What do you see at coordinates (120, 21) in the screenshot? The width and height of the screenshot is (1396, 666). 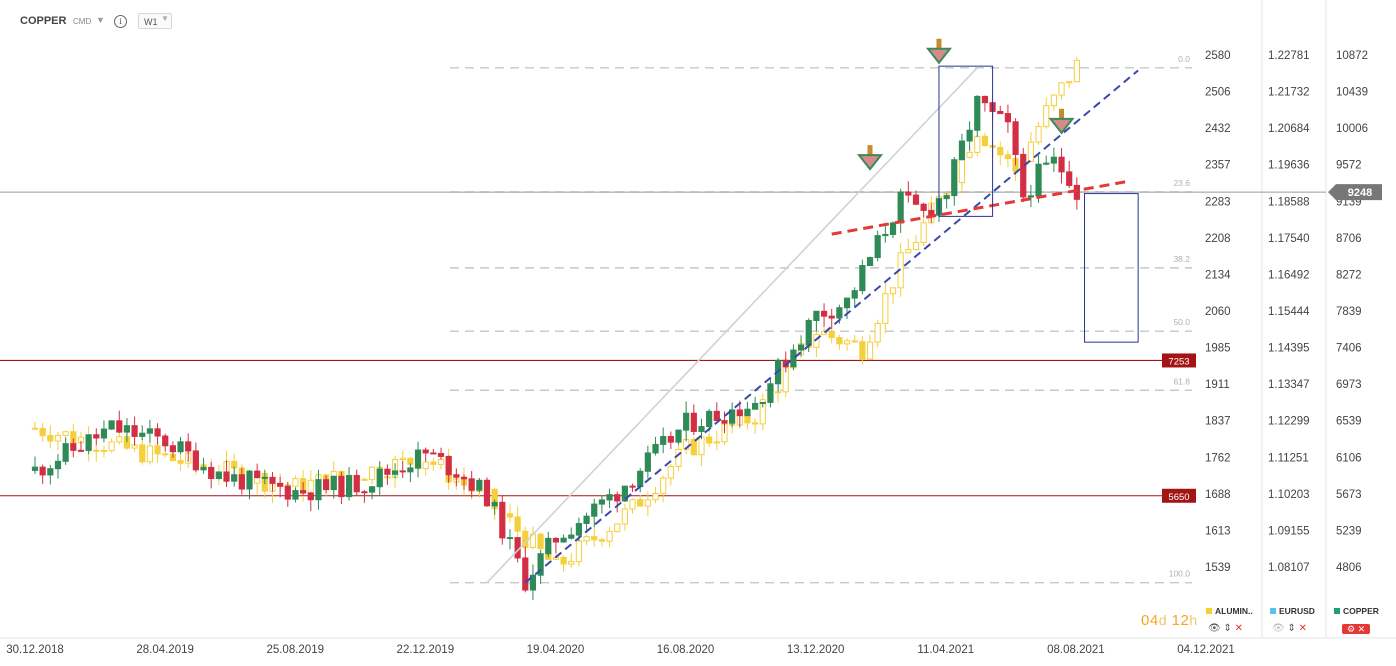 I see `info-icon: i` at bounding box center [120, 21].